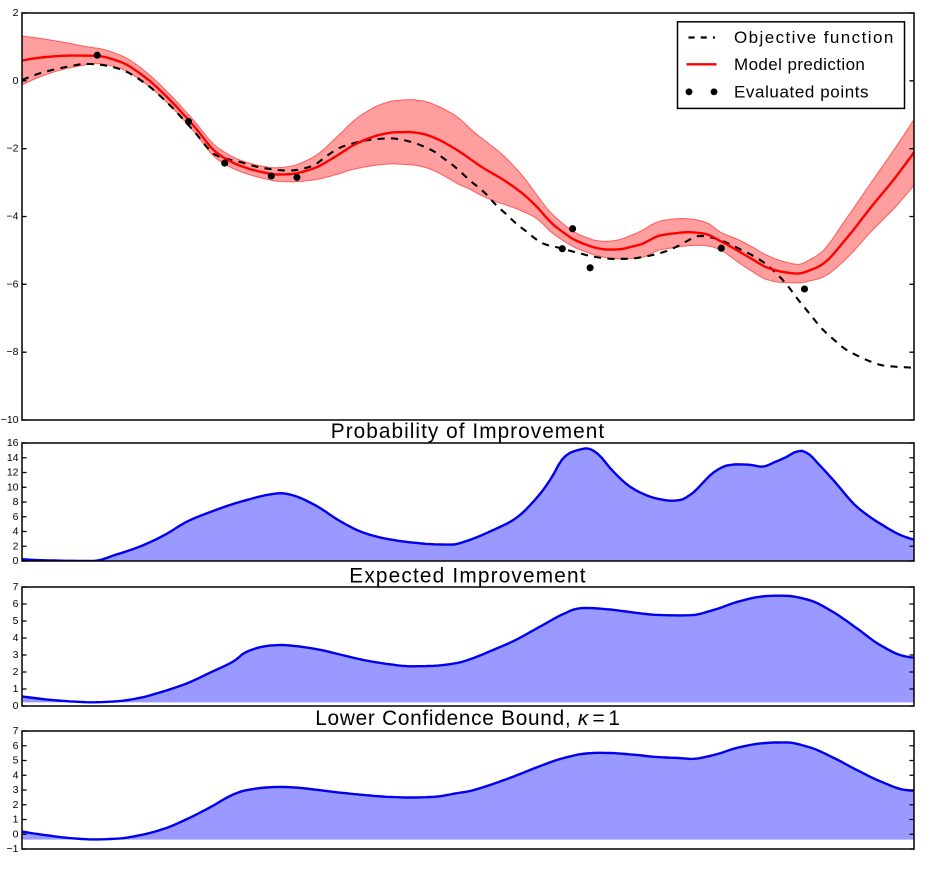 The image size is (942, 879). Describe the element at coordinates (13, 149) in the screenshot. I see `svg-text: −2` at that location.